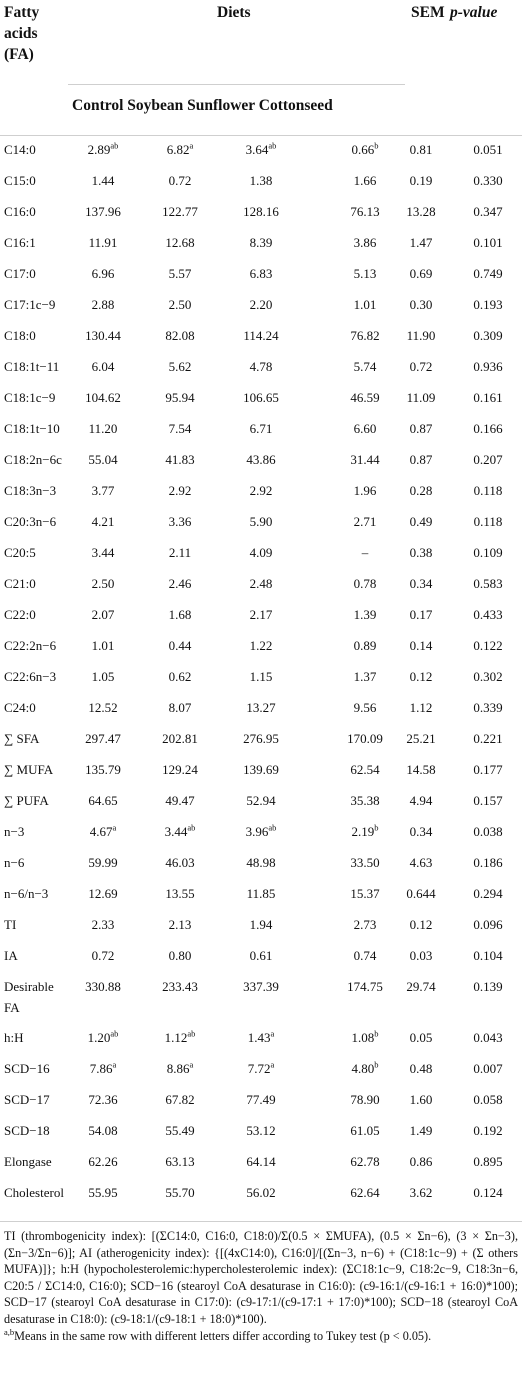  I want to click on cell-soybean: 2.13, so click(180, 925).